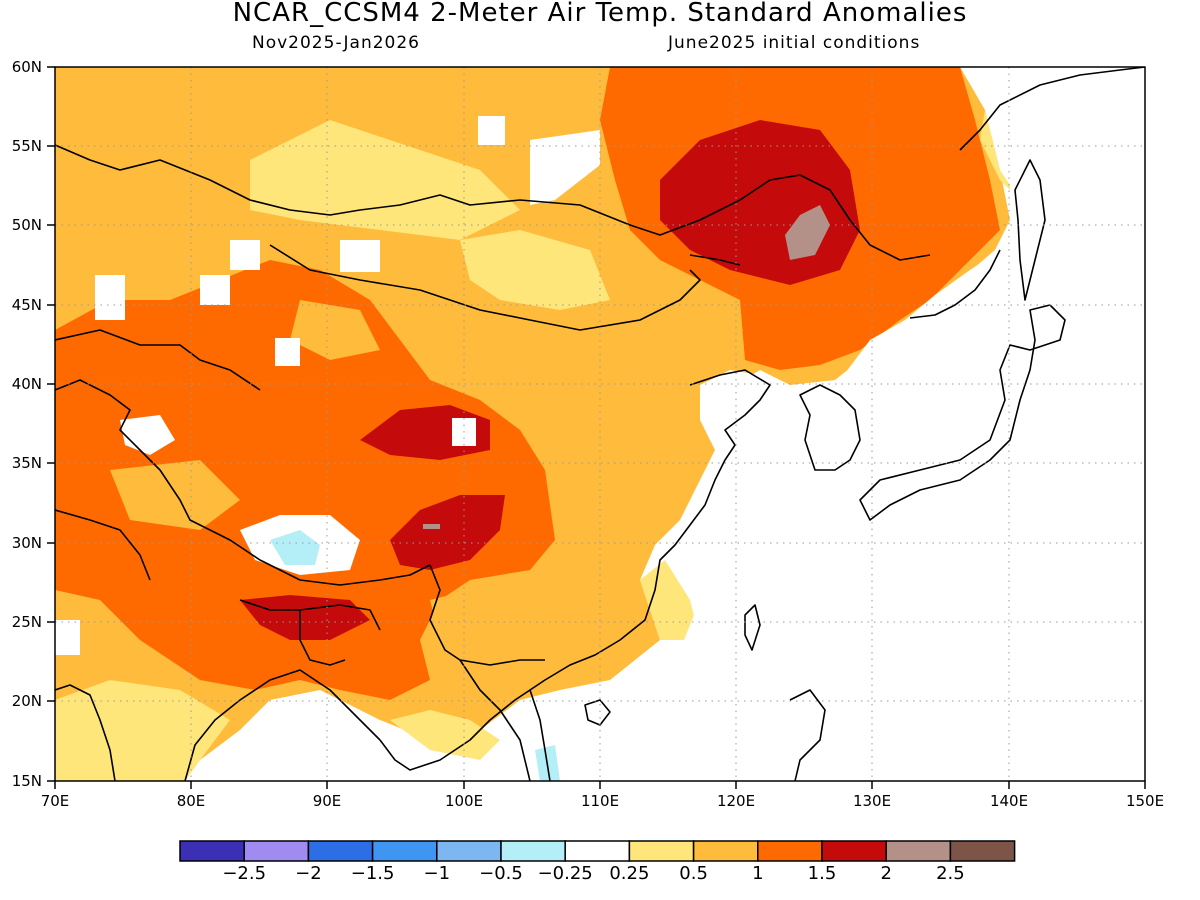 The height and width of the screenshot is (900, 1200). I want to click on lat-label: 50N, so click(27, 225).